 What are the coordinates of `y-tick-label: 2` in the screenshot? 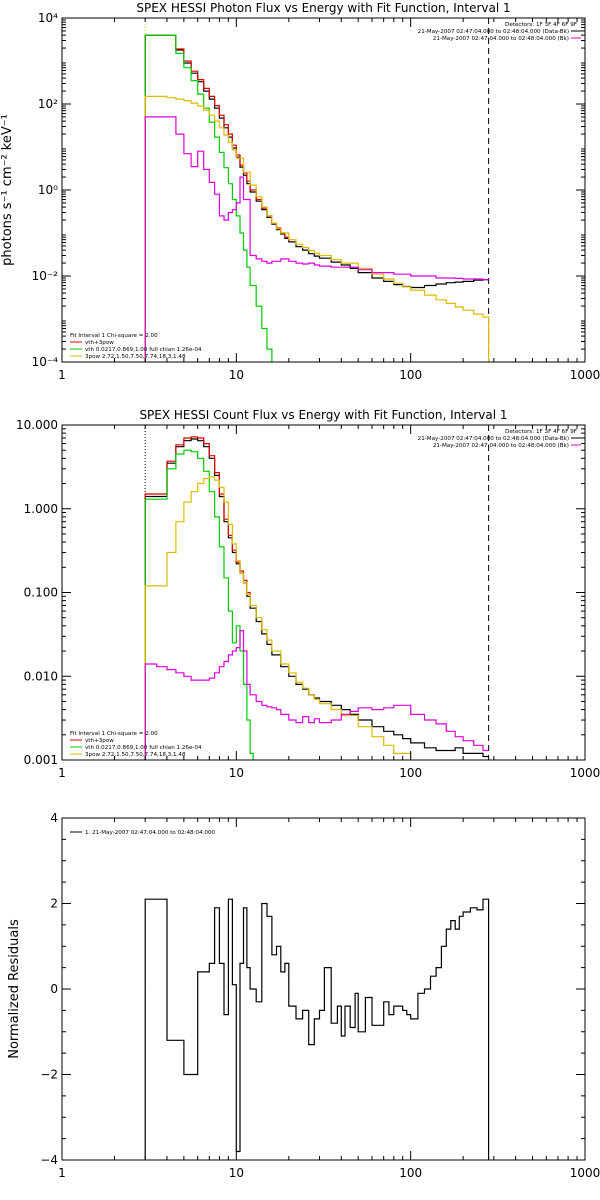 It's located at (54, 904).